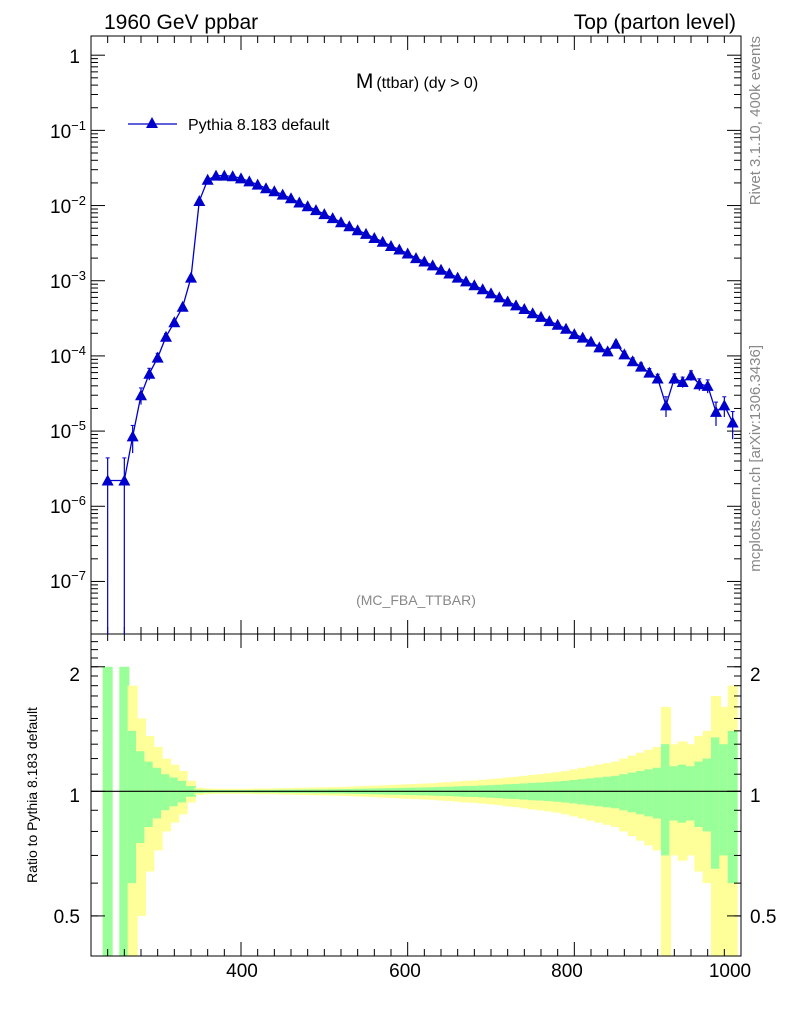  Describe the element at coordinates (68, 320) in the screenshot. I see `main-y-tick-labels: 1 10⁻¹ 10⁻² 10⁻³ 10⁻⁴ 10⁻⁵ 10⁻⁶ 10⁻⁷` at that location.